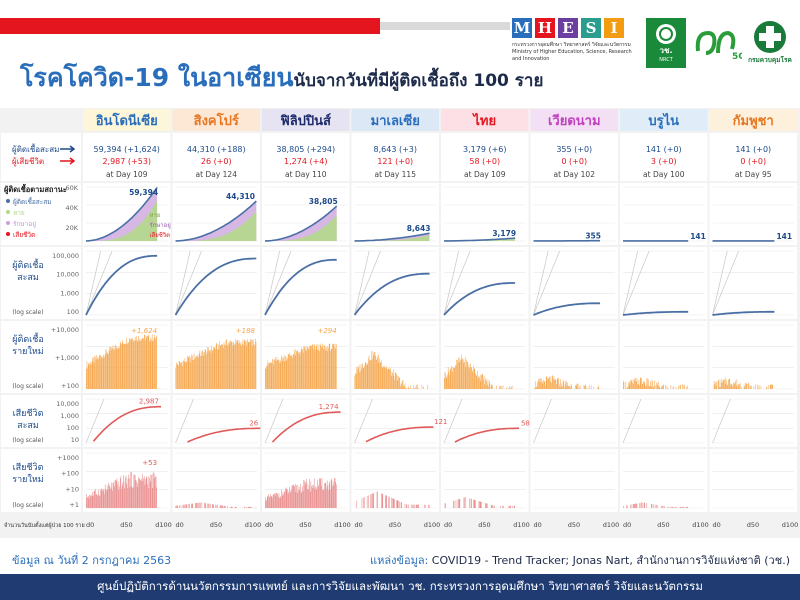  What do you see at coordinates (574, 161) in the screenshot?
I see `country-deaths-summary: 0 (+0)` at bounding box center [574, 161].